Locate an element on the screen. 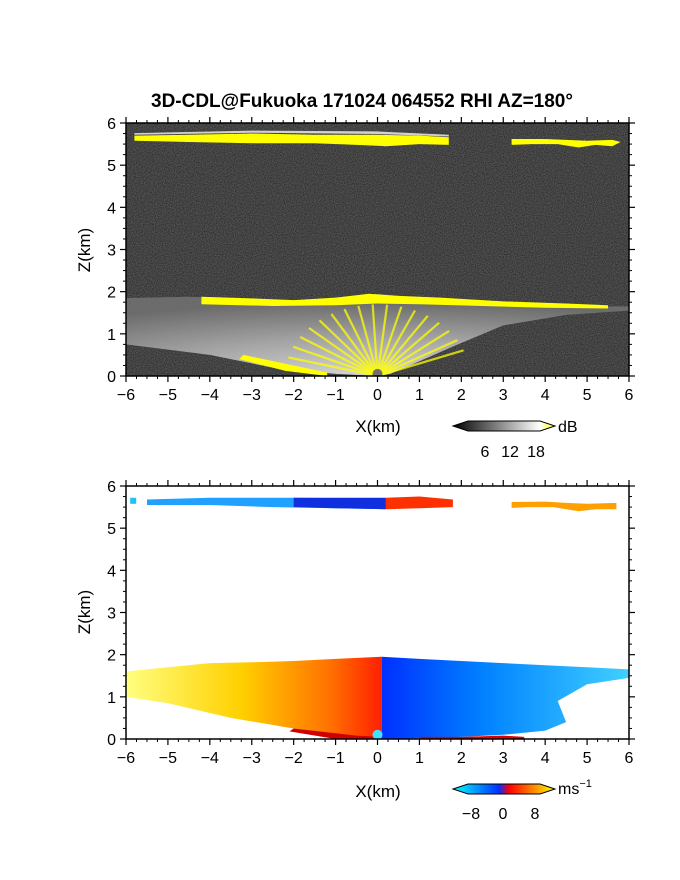 The width and height of the screenshot is (680, 880). boundary-layer-echo is located at coordinates (377, 334).